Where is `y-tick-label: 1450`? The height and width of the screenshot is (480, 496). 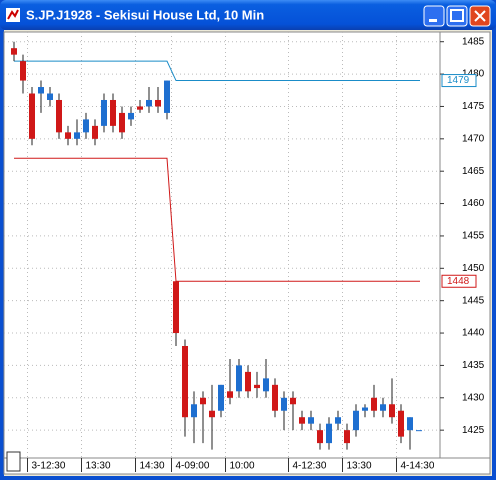
y-tick-label: 1450 is located at coordinates (473, 268).